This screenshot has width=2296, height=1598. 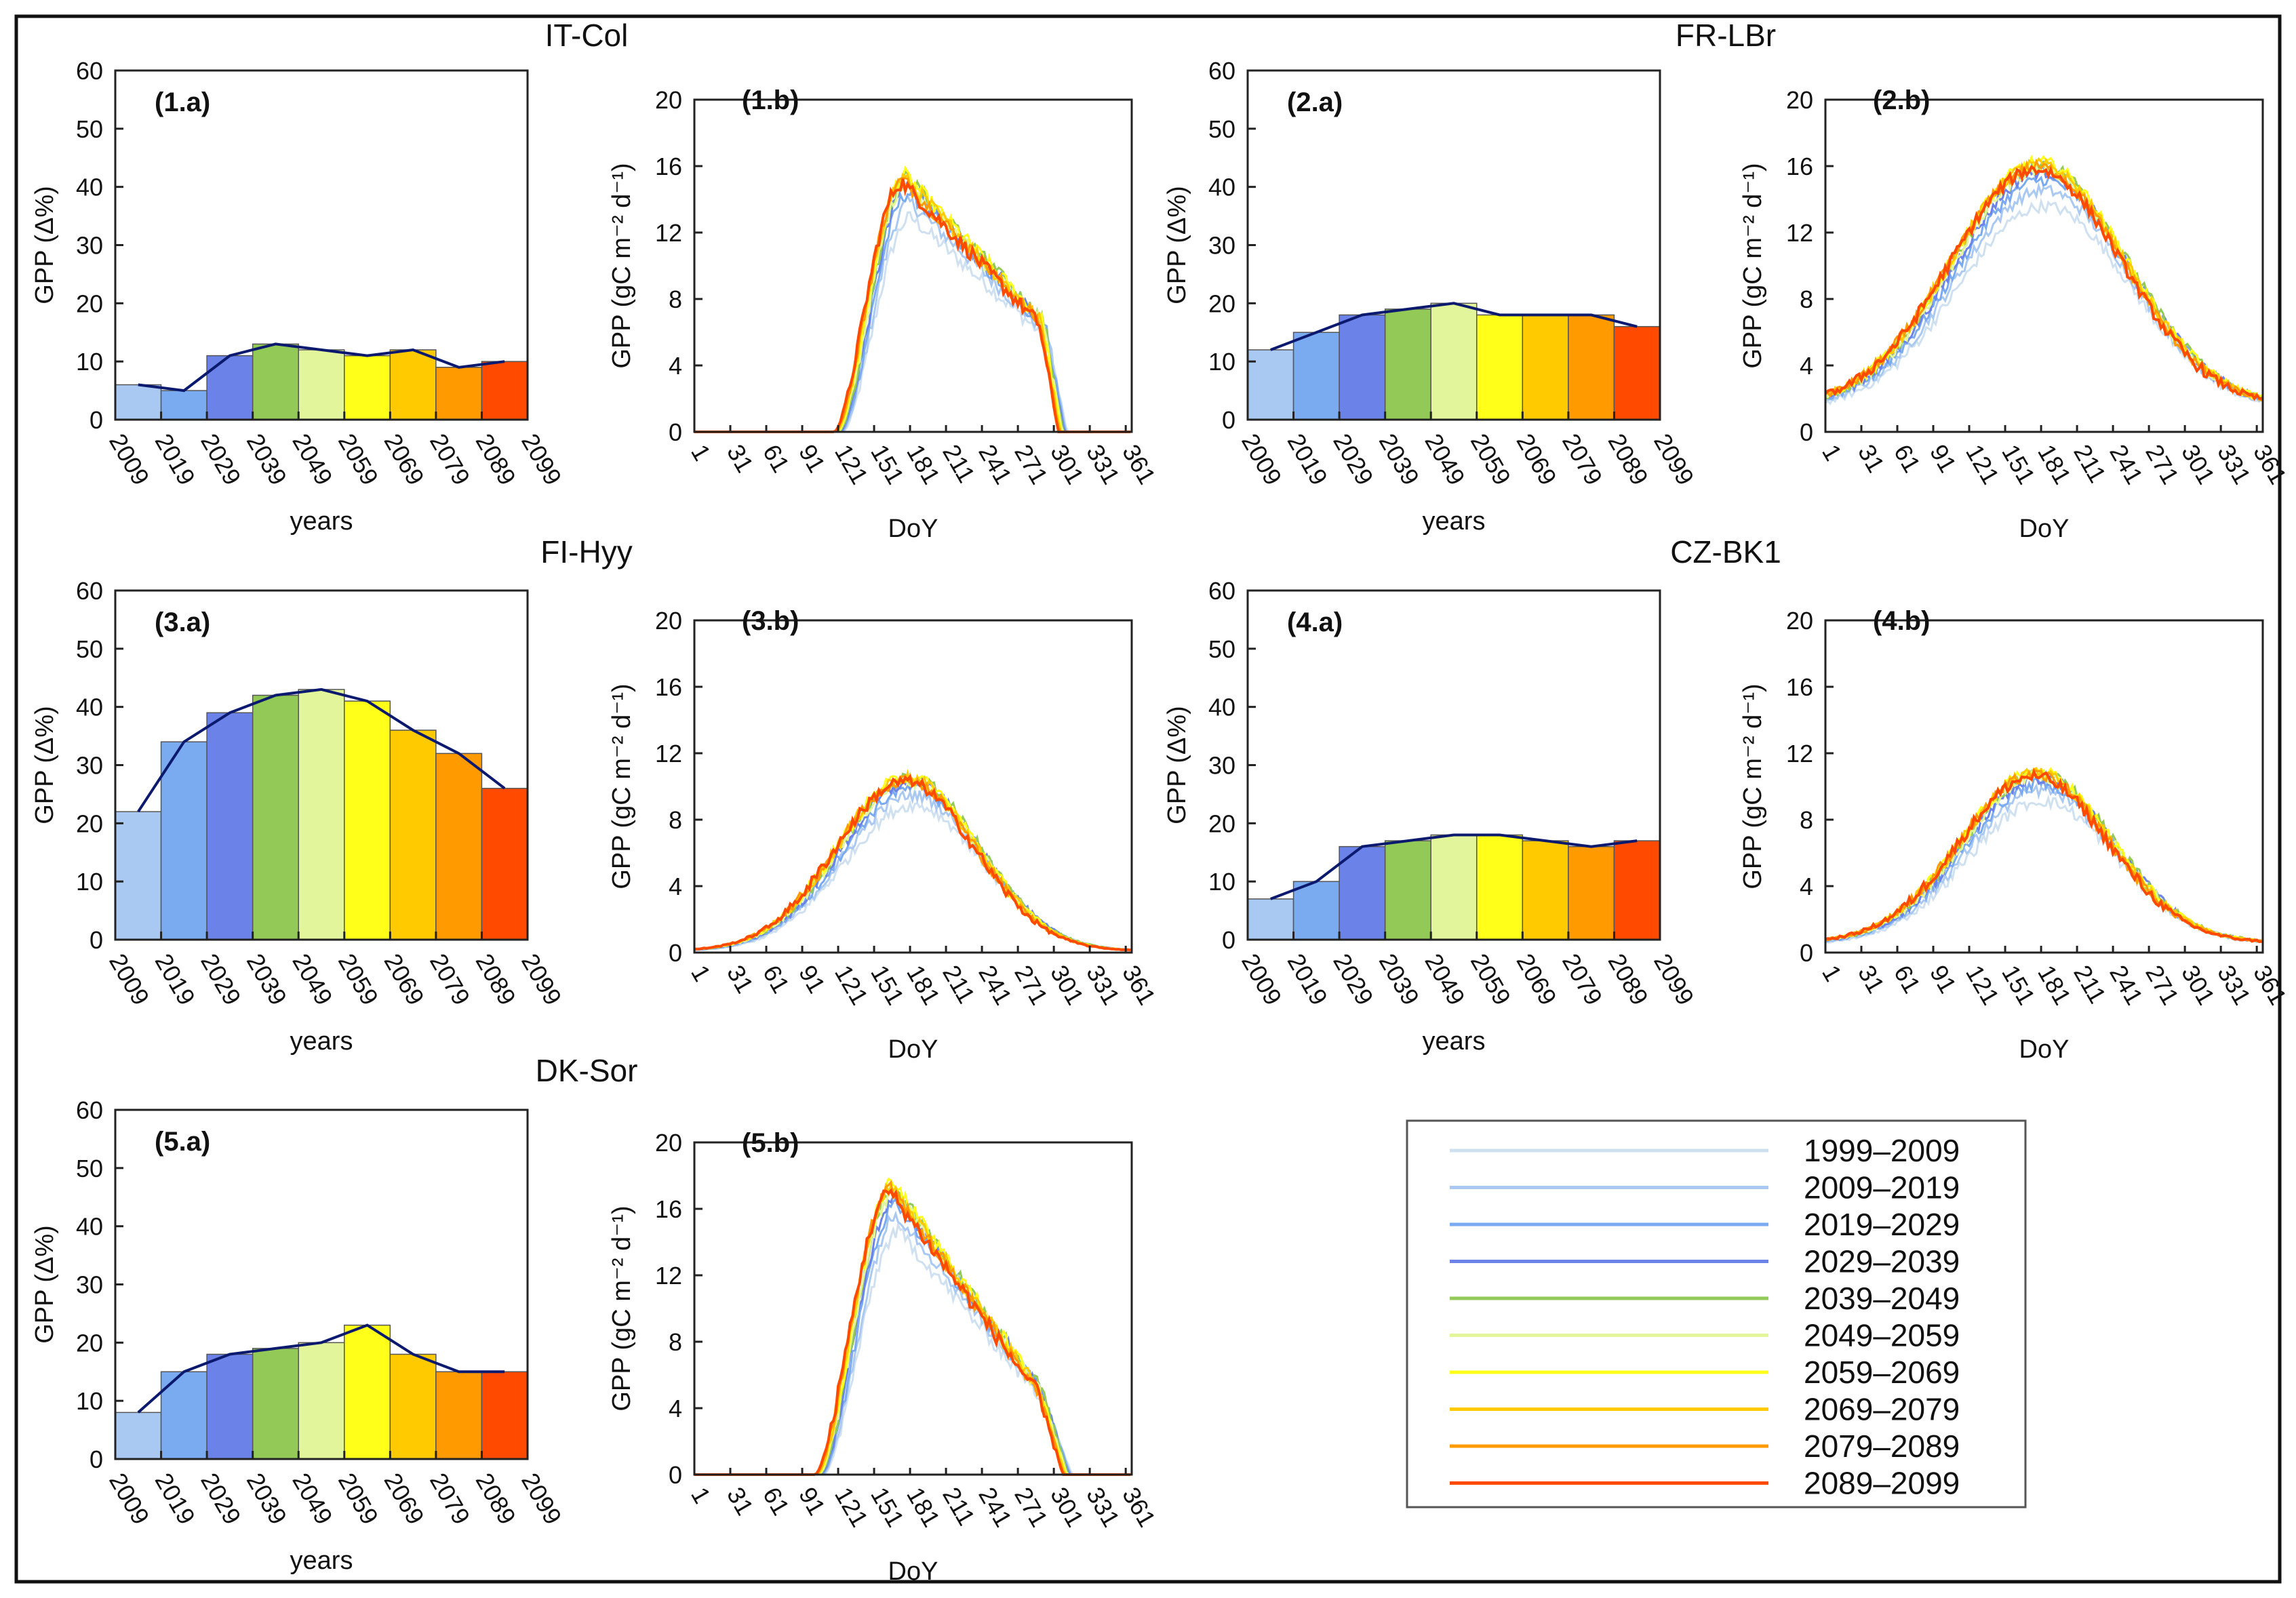 What do you see at coordinates (676, 366) in the screenshot?
I see `panel-1b-ytick-label: 4` at bounding box center [676, 366].